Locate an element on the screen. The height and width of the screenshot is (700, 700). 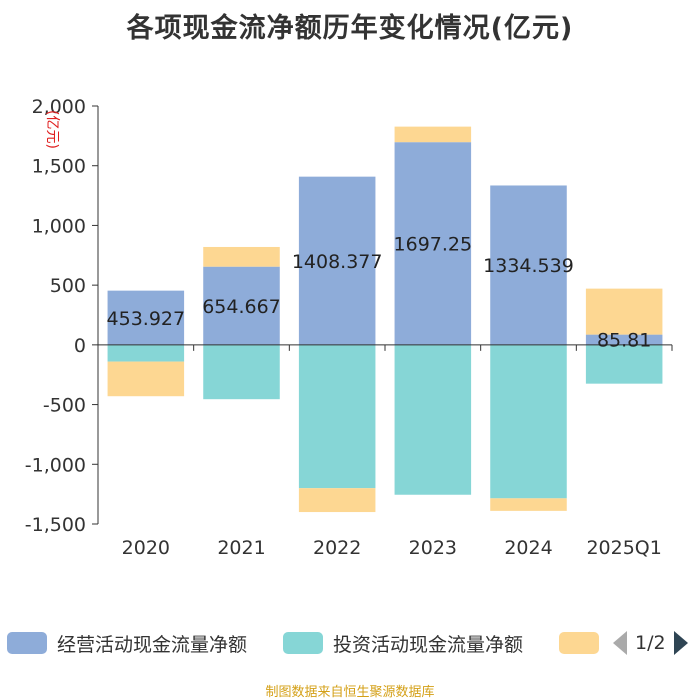
data-label: 85.81 is located at coordinates (624, 341).